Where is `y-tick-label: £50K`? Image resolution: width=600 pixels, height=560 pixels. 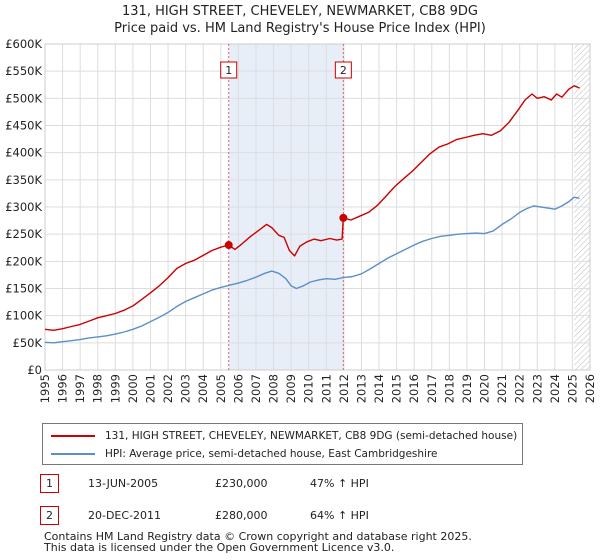 y-tick-label: £50K is located at coordinates (28, 343).